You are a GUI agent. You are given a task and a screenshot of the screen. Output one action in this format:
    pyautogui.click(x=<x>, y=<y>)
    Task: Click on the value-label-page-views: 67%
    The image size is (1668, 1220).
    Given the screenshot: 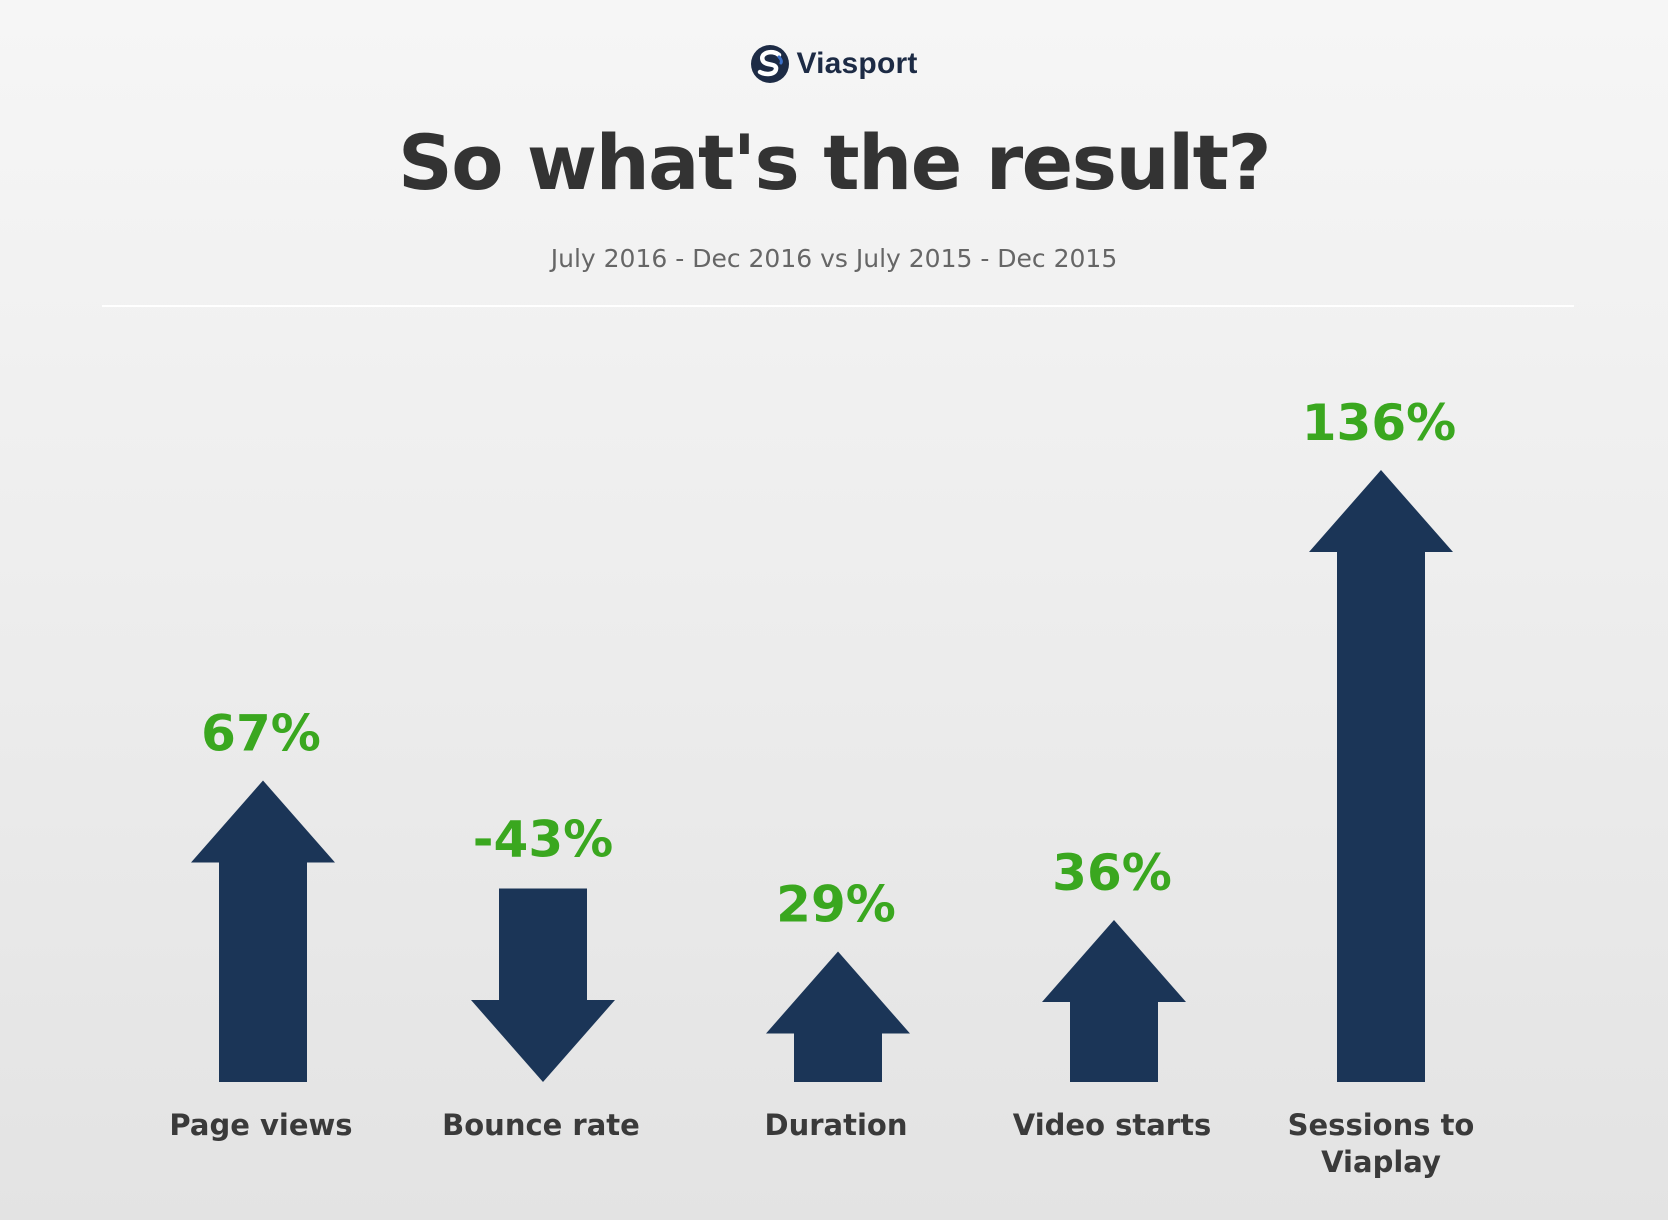 What is the action you would take?
    pyautogui.click(x=261, y=734)
    